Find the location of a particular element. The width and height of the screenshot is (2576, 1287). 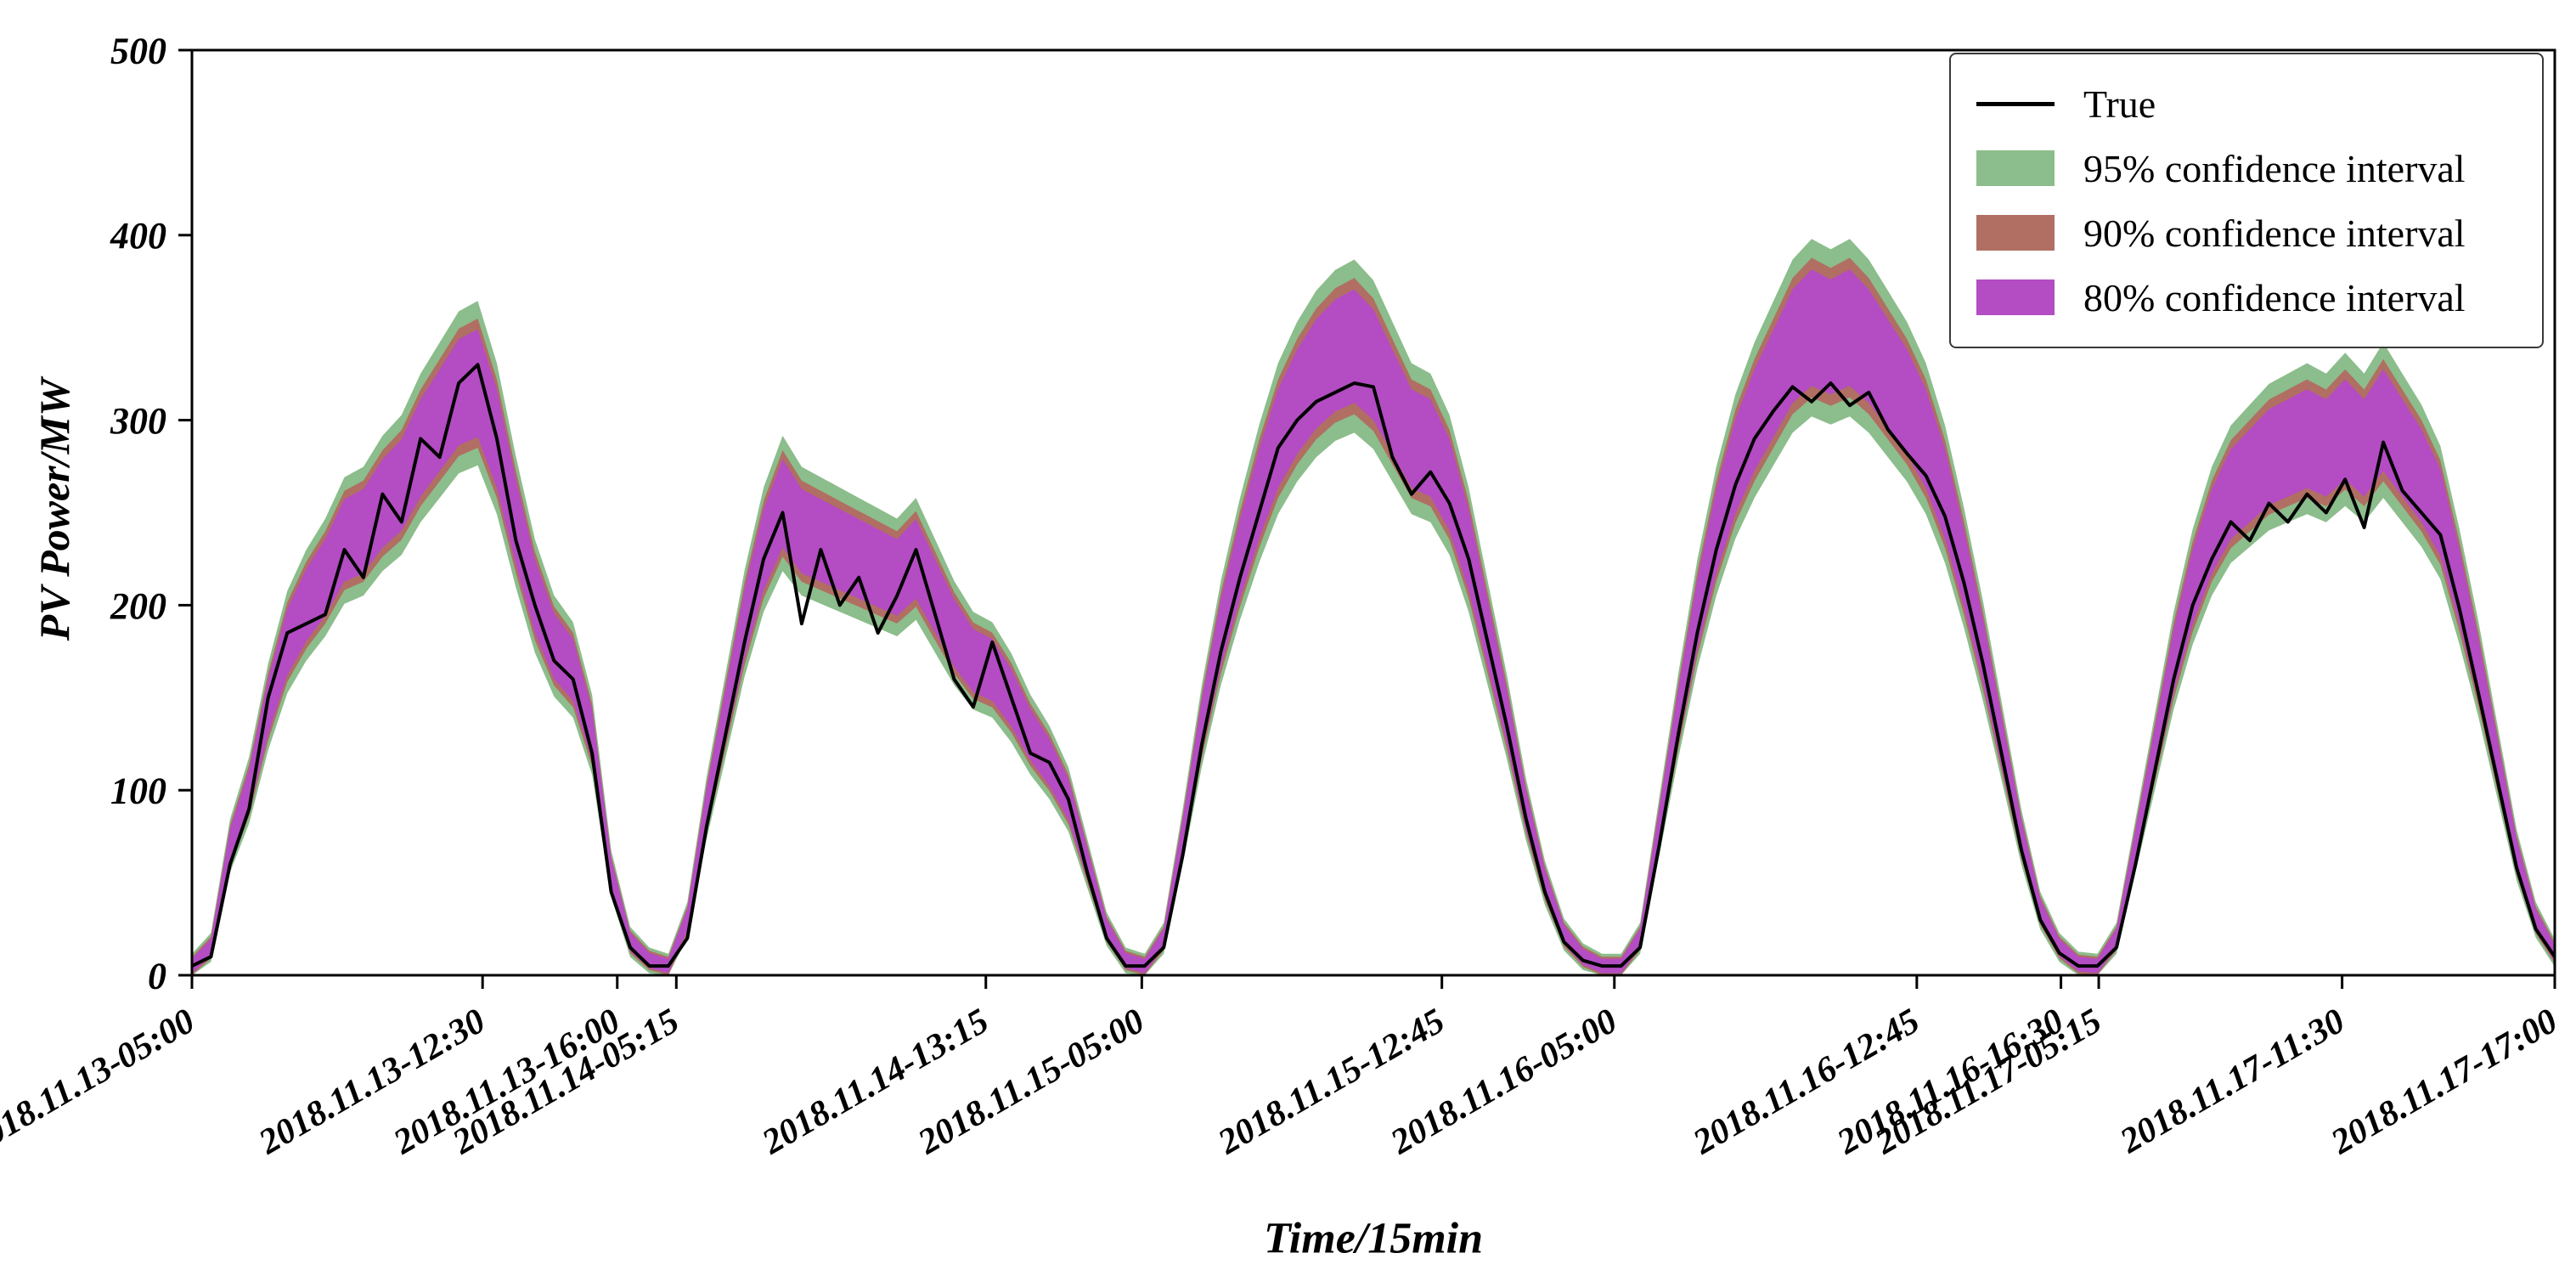

y-tick-label: 500 is located at coordinates (138, 50).